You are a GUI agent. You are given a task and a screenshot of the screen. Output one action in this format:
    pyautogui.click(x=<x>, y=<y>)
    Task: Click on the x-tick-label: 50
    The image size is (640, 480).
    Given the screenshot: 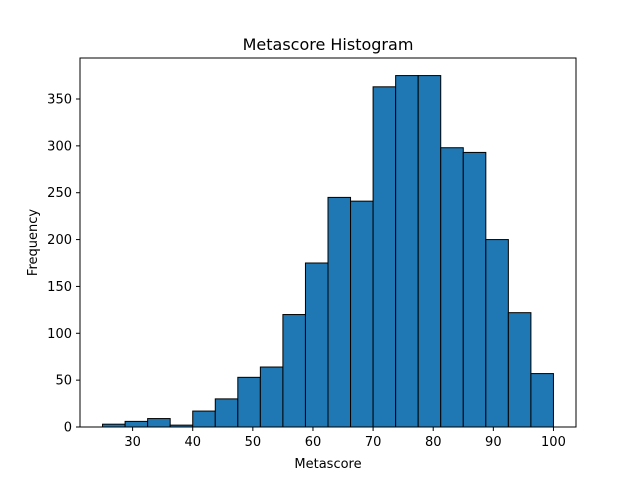 What is the action you would take?
    pyautogui.click(x=253, y=442)
    